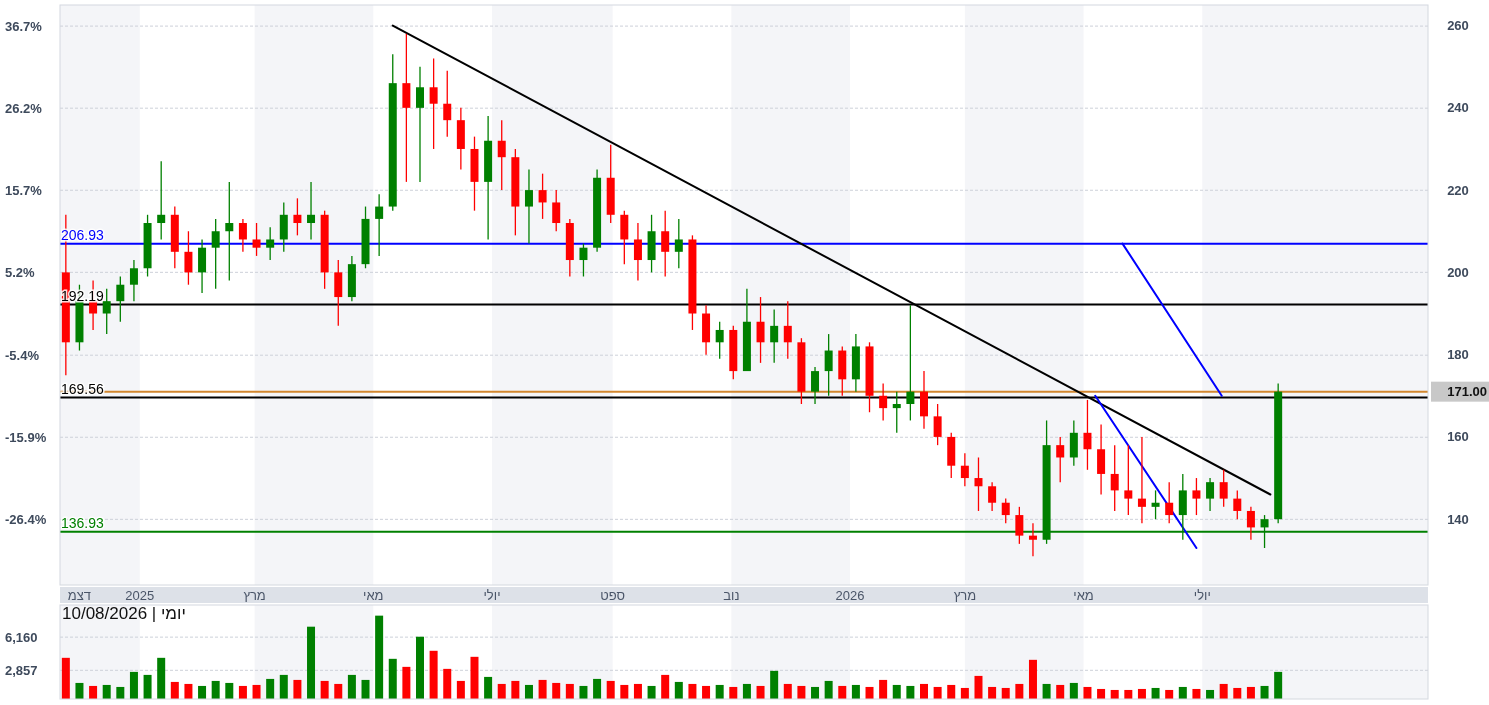 This screenshot has height=705, width=1489. I want to click on y-tick-label: -15.9%, so click(26, 437).